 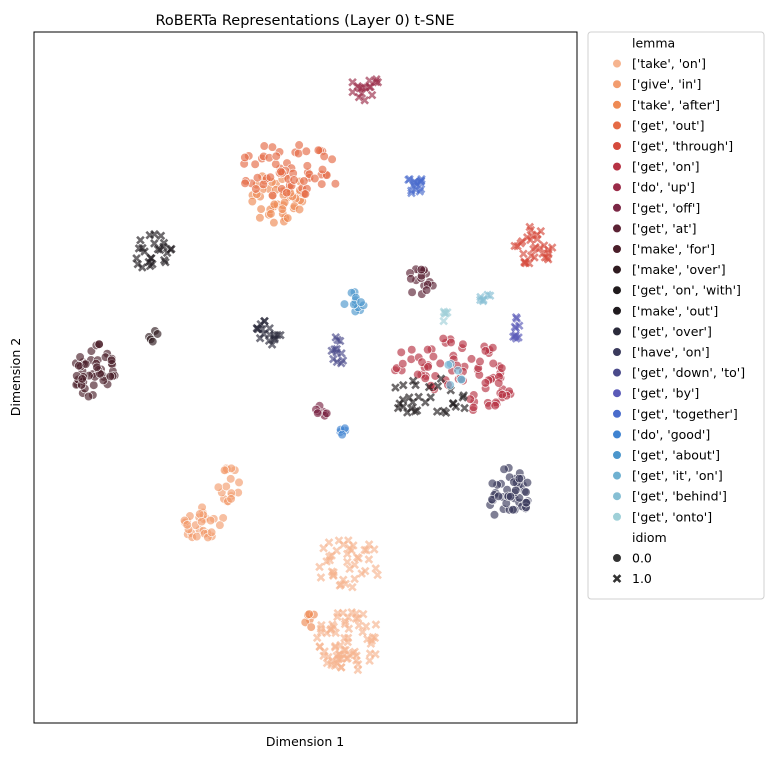 I want to click on chart-title: RoBERTa Representations (Layer 0) t-SNE, so click(x=305, y=21).